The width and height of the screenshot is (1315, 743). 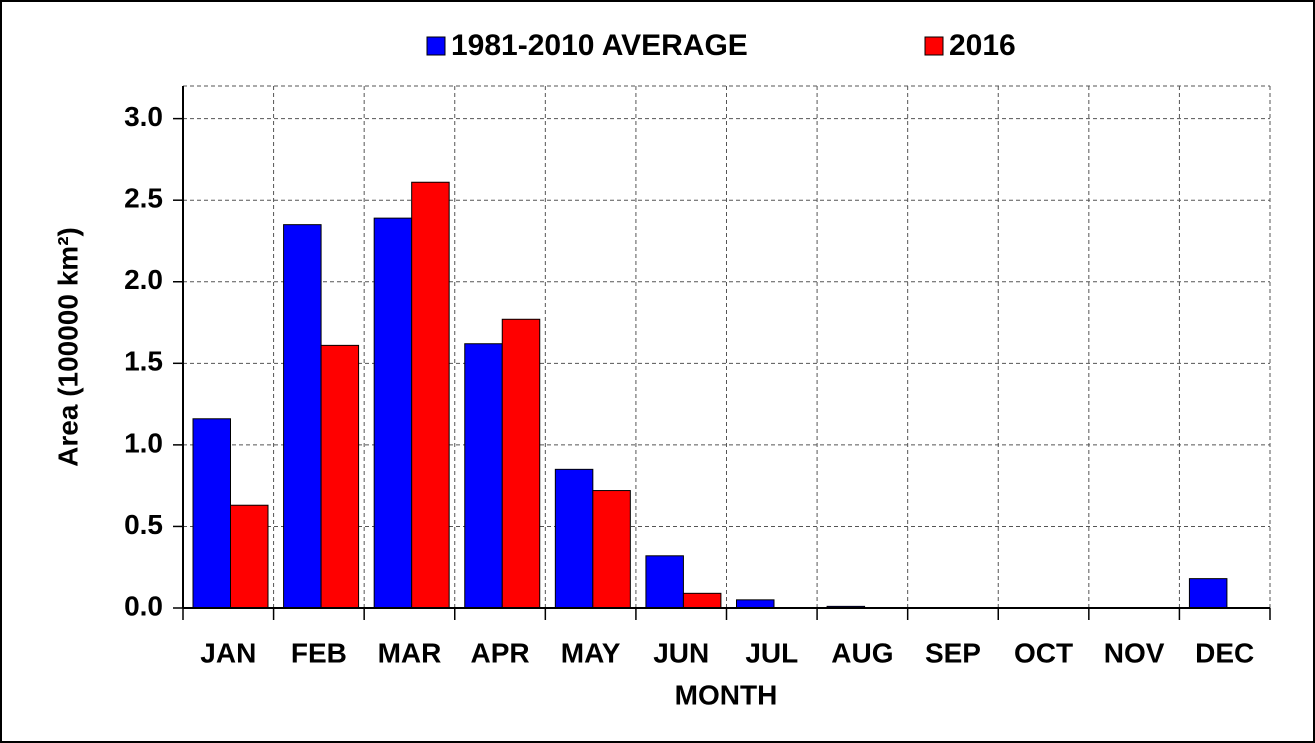 What do you see at coordinates (143, 605) in the screenshot?
I see `y-tick-label: 0.0` at bounding box center [143, 605].